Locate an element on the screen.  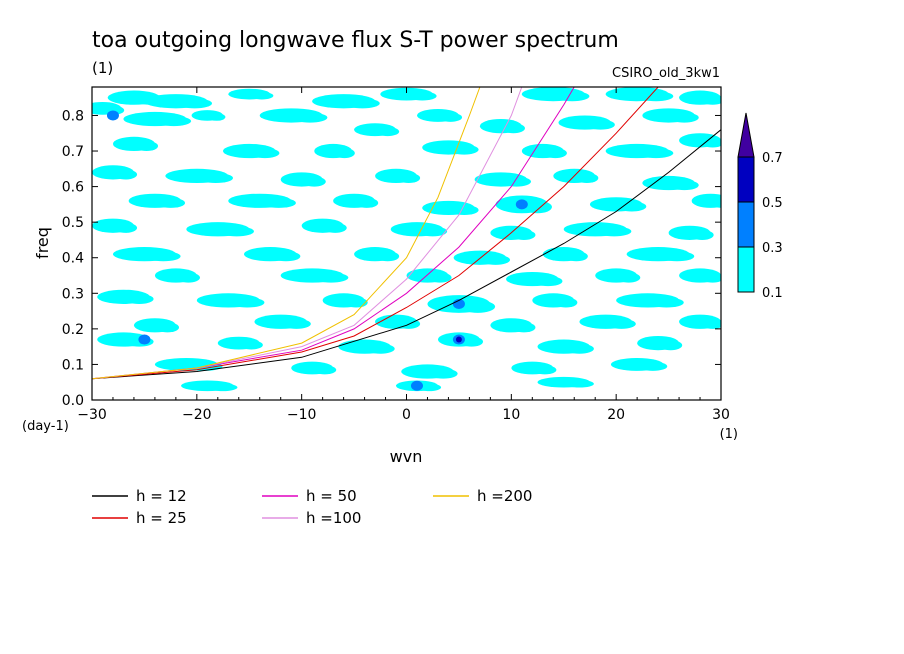
x-tick-label: −10 is located at coordinates (302, 415).